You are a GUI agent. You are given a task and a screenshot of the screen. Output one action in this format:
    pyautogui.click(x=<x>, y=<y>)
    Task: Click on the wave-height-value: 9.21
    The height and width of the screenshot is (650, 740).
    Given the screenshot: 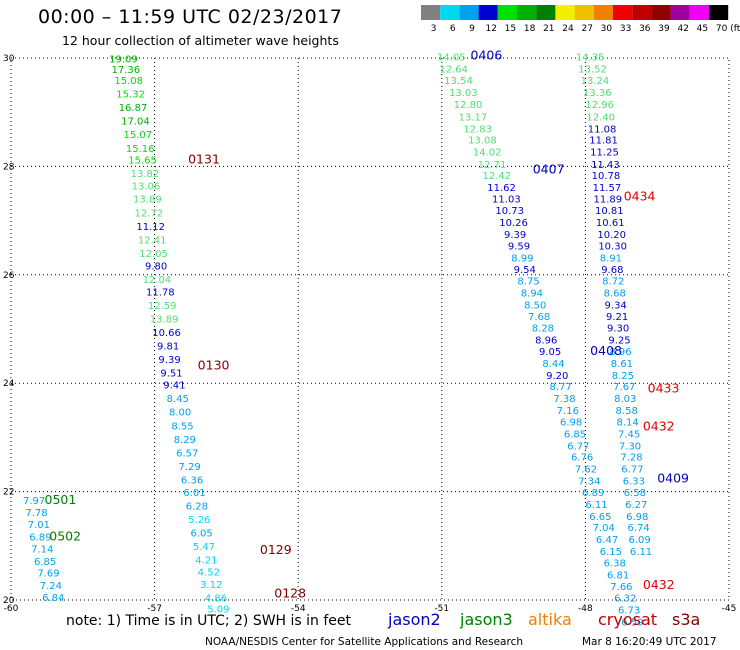 What is the action you would take?
    pyautogui.click(x=617, y=317)
    